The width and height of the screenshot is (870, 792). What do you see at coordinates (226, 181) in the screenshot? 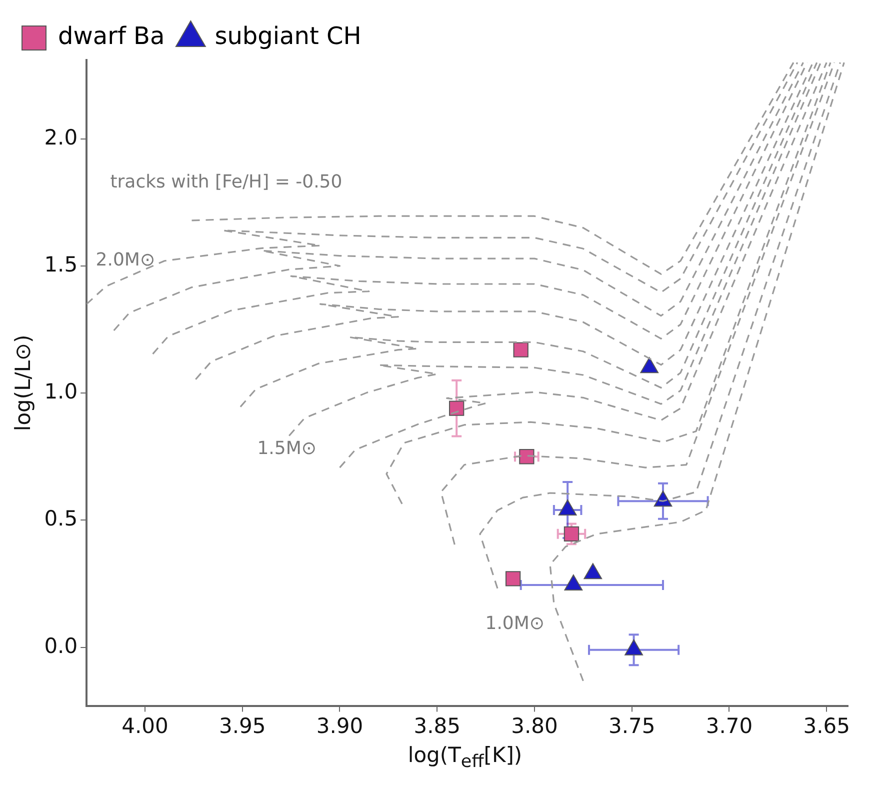
I see `annotation: tracks with [Fe/H] = -0.50` at bounding box center [226, 181].